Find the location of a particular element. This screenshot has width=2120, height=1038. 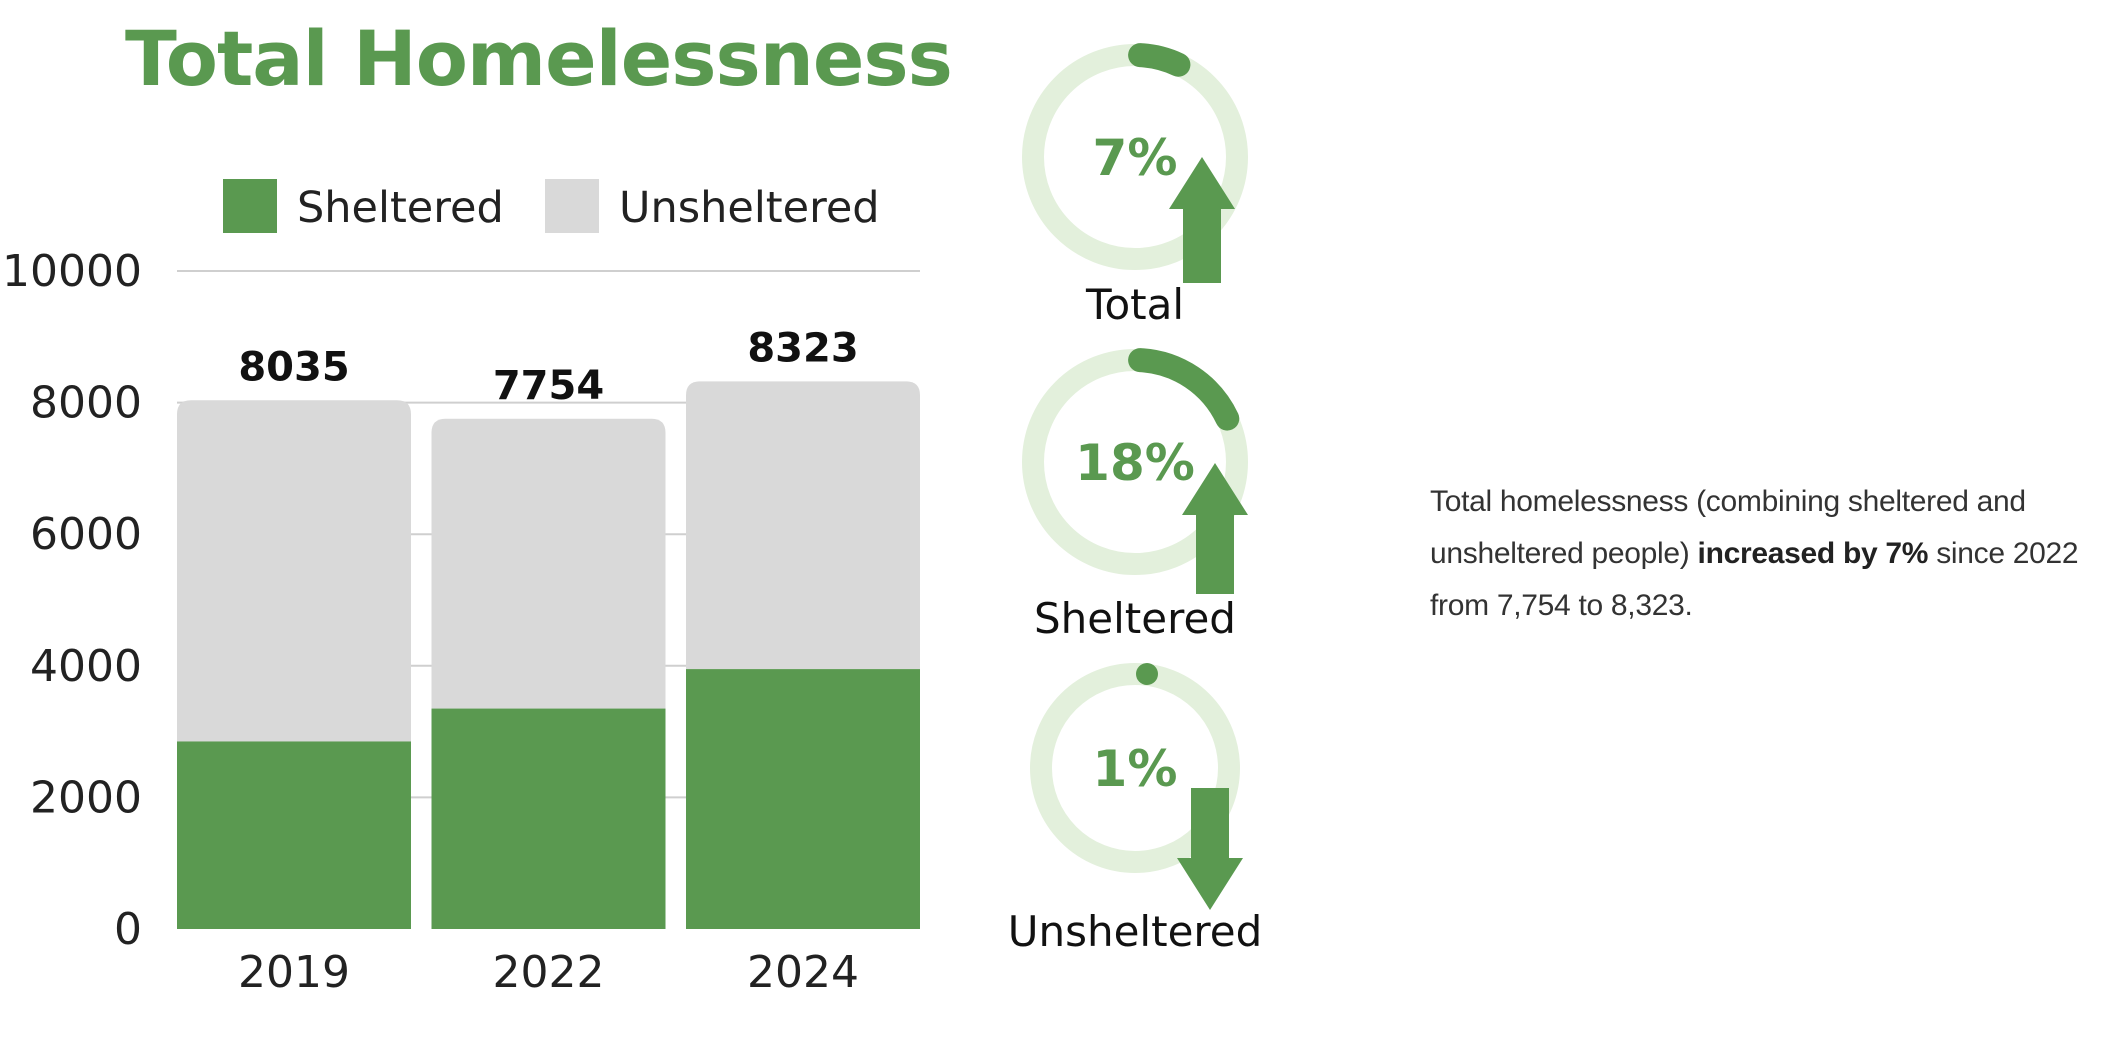

legend-label: Unsheltered is located at coordinates (749, 208).